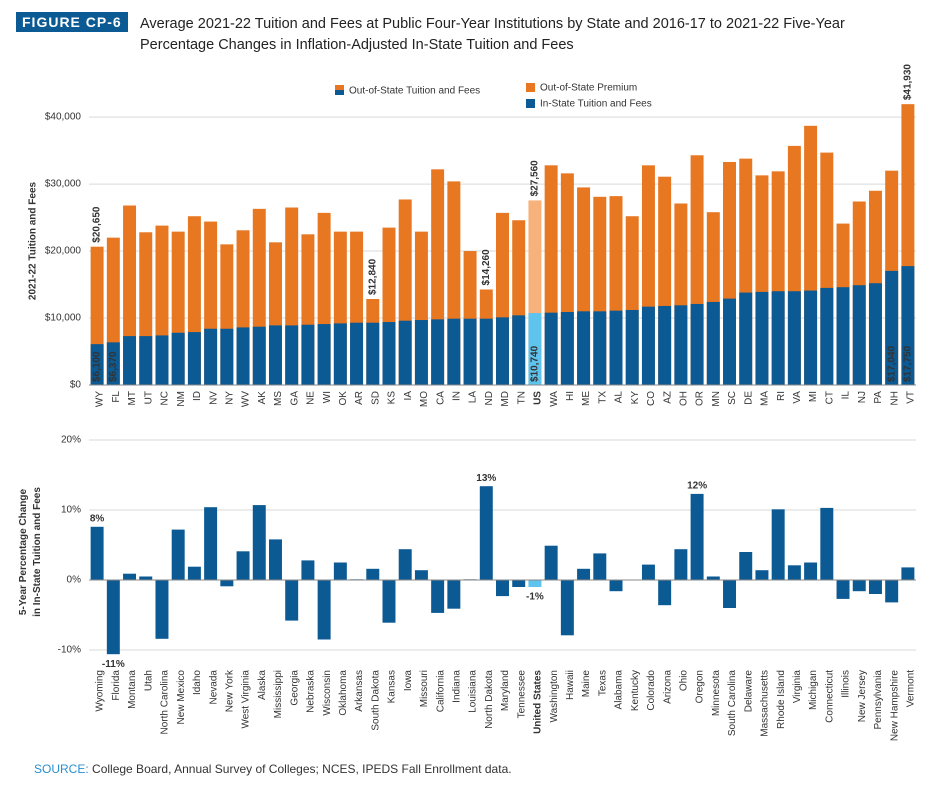 The width and height of the screenshot is (946, 788). What do you see at coordinates (651, 690) in the screenshot?
I see `x-tick-label: Colorado` at bounding box center [651, 690].